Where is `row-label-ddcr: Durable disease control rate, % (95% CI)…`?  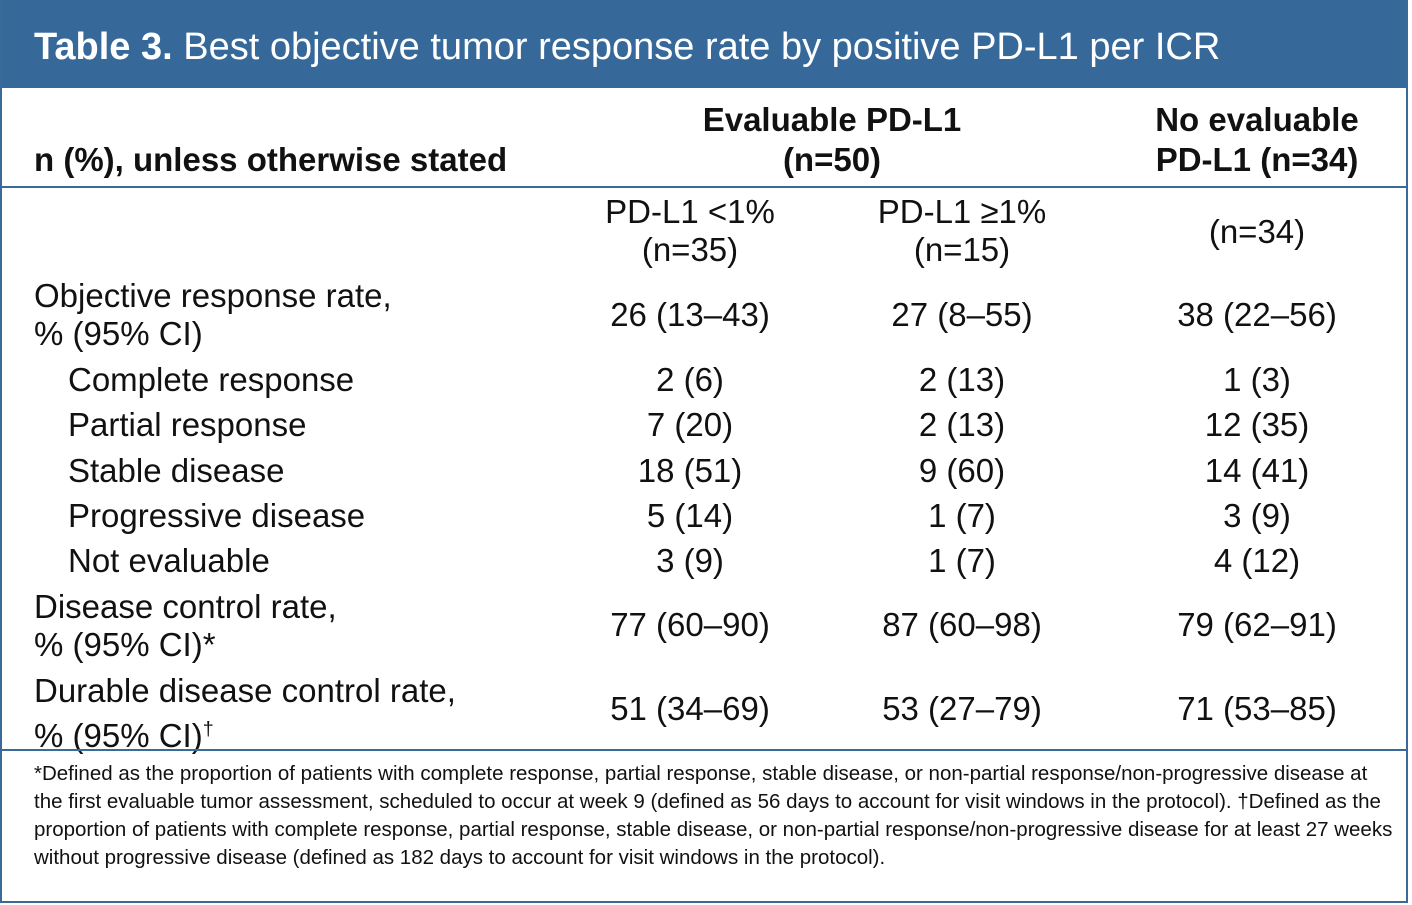
row-label-ddcr: Durable disease control rate, % (95% CI)… is located at coordinates (245, 713).